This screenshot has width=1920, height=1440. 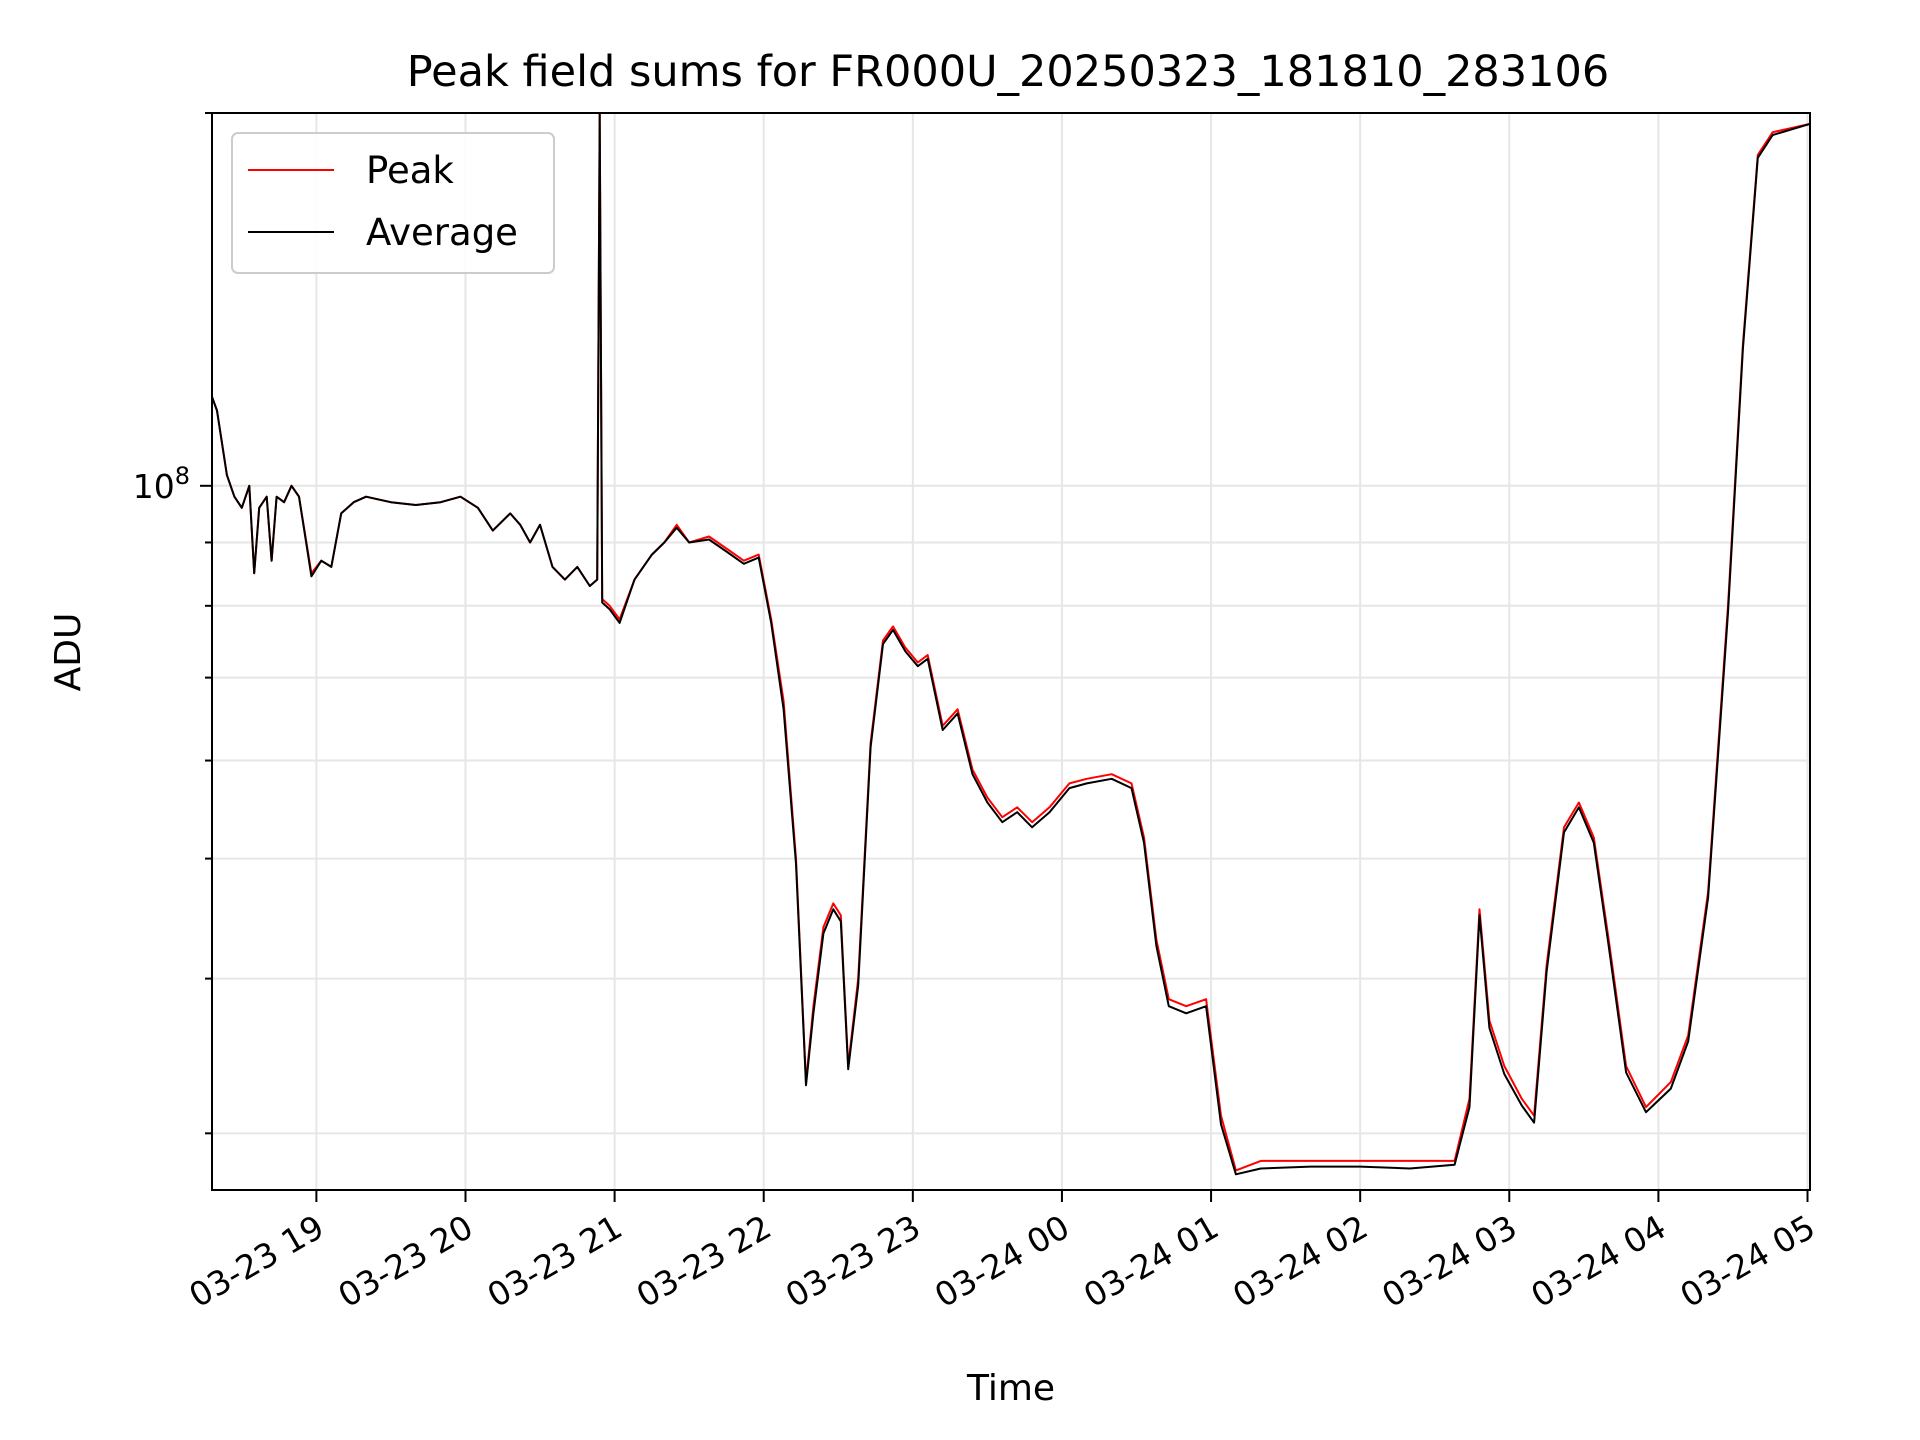 I want to click on y-tick-label-exponent: 8, so click(x=182, y=476).